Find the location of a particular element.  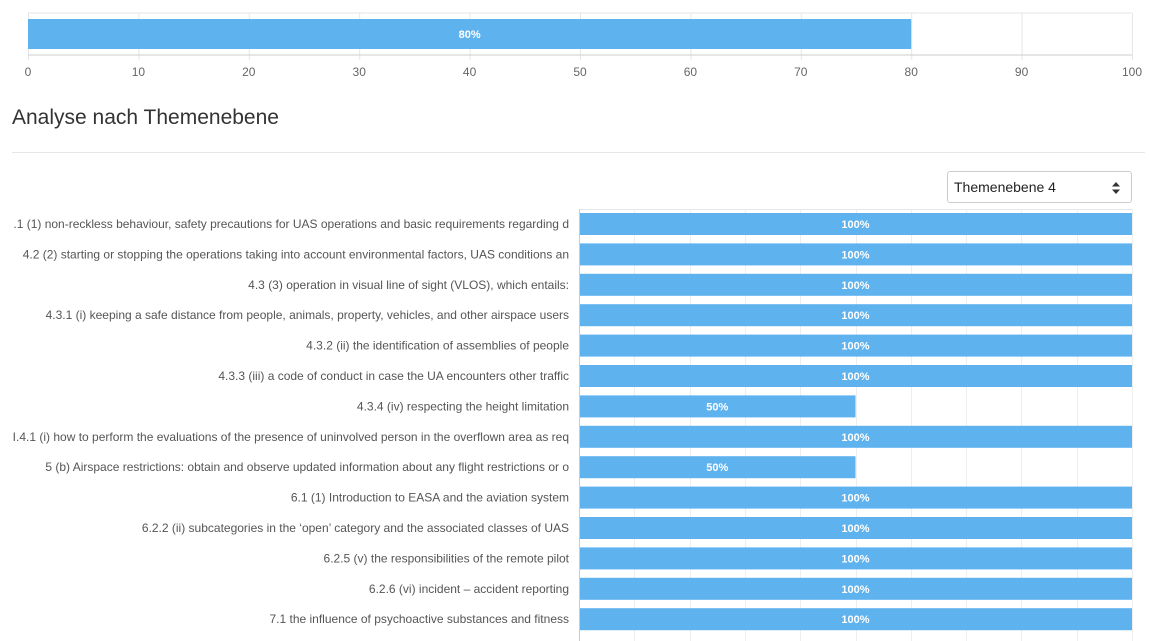

overall-score-value-label: 80% is located at coordinates (470, 35).